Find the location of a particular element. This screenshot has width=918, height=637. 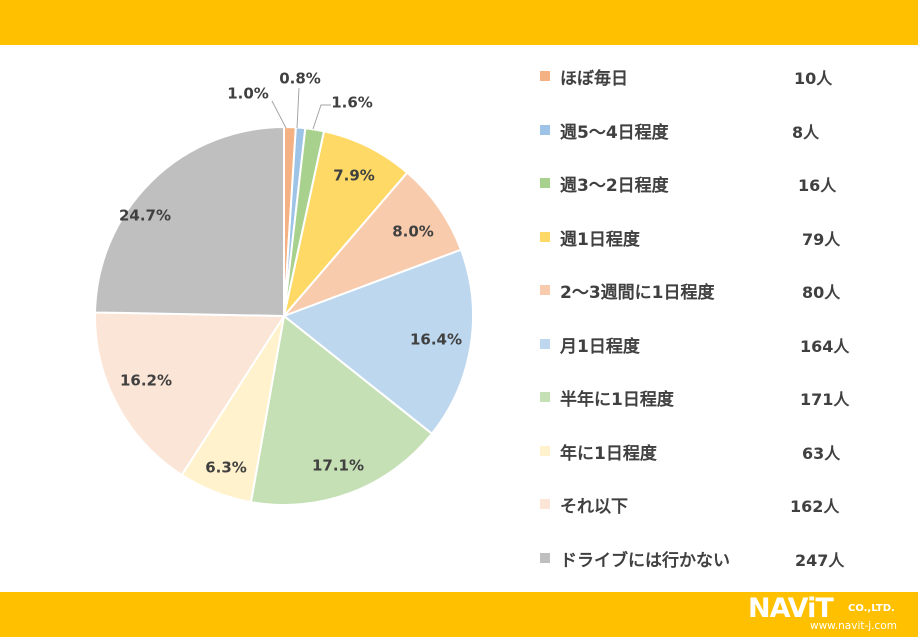

slice-percent-label: 24.7% is located at coordinates (145, 216).